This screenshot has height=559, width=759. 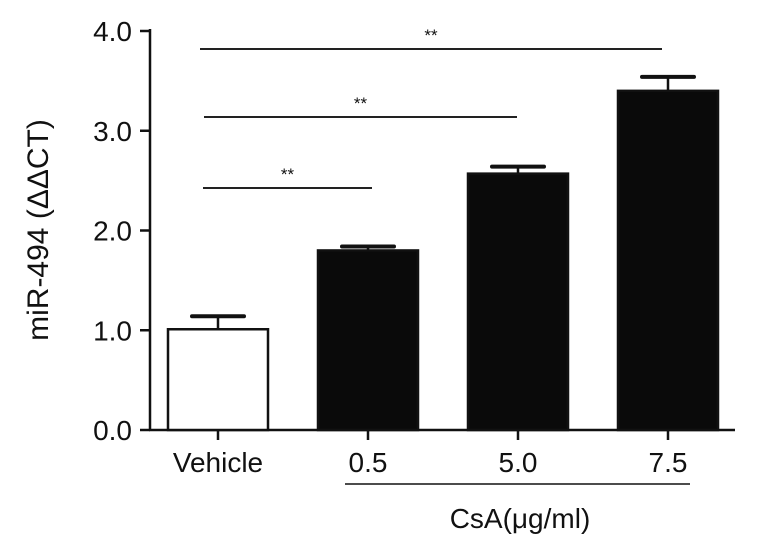 I want to click on y-axis-label: miR-494 (ΔΔCT), so click(x=38, y=230).